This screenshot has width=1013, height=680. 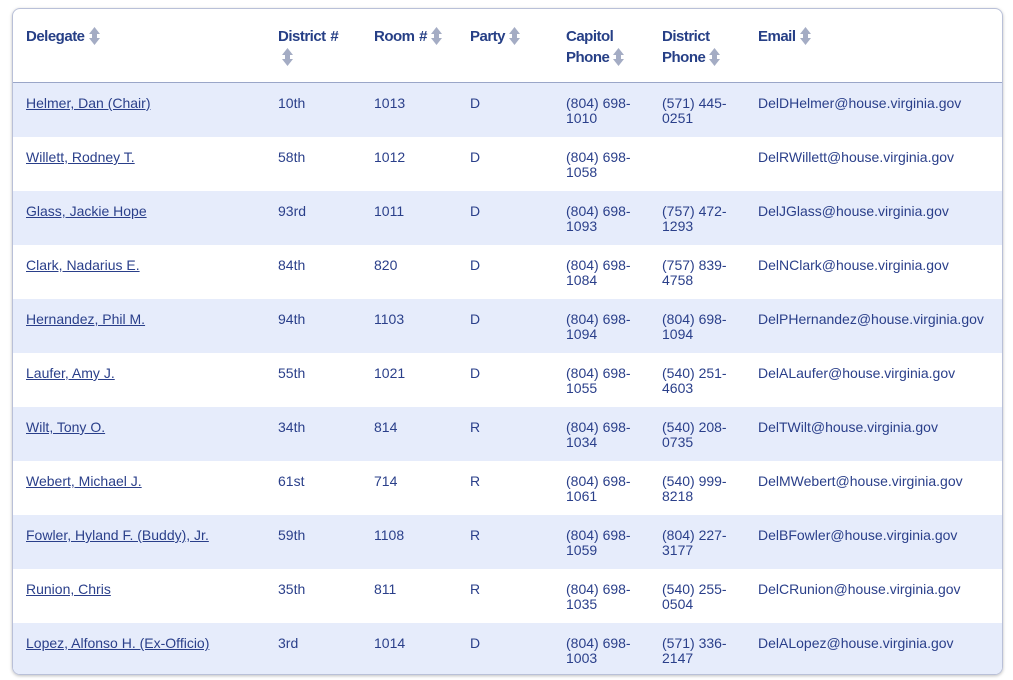 I want to click on cell: DelALopez@house.virginia.gov, so click(x=873, y=648).